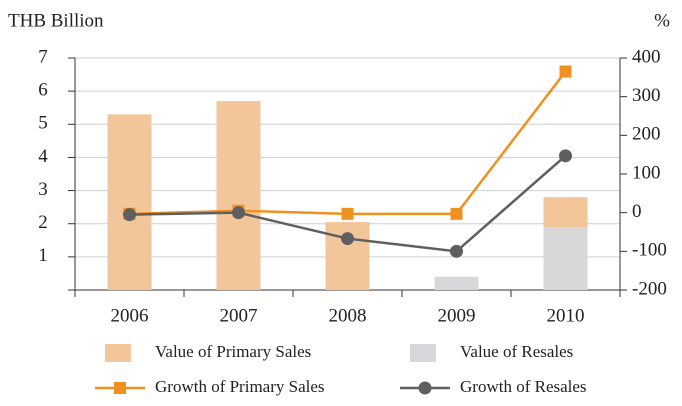 Image resolution: width=682 pixels, height=406 pixels. What do you see at coordinates (43, 255) in the screenshot?
I see `y-tick-label: 1` at bounding box center [43, 255].